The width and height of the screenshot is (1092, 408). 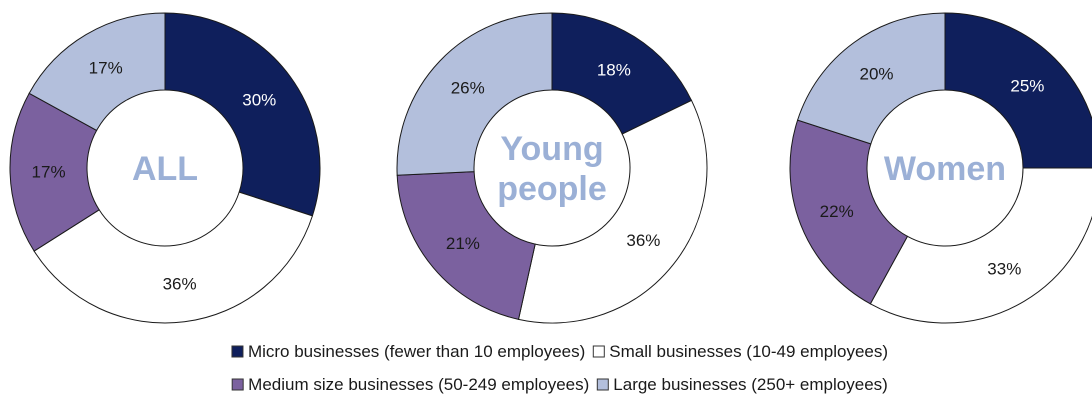 I want to click on slice-micro-women, so click(x=1018, y=90).